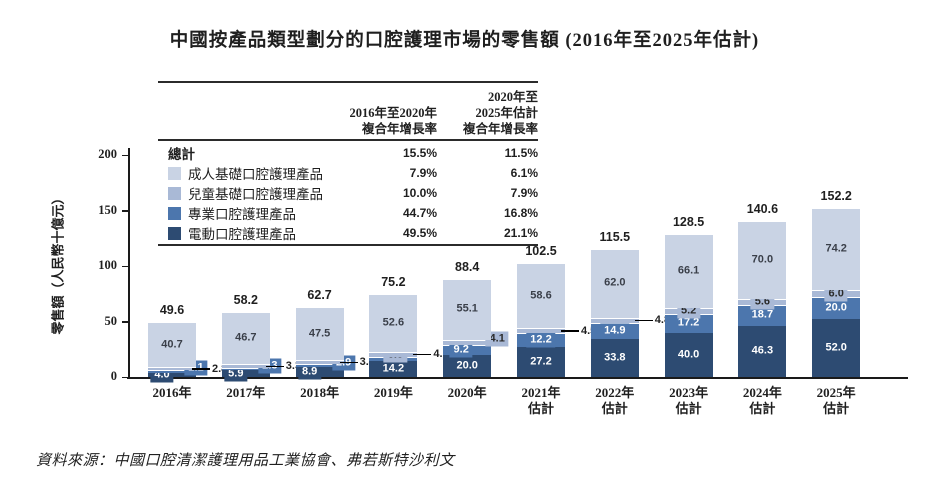 This screenshot has width=929, height=487. What do you see at coordinates (353, 153) in the screenshot?
I see `table-row-total: 總計 15.5% 11.5%` at bounding box center [353, 153].